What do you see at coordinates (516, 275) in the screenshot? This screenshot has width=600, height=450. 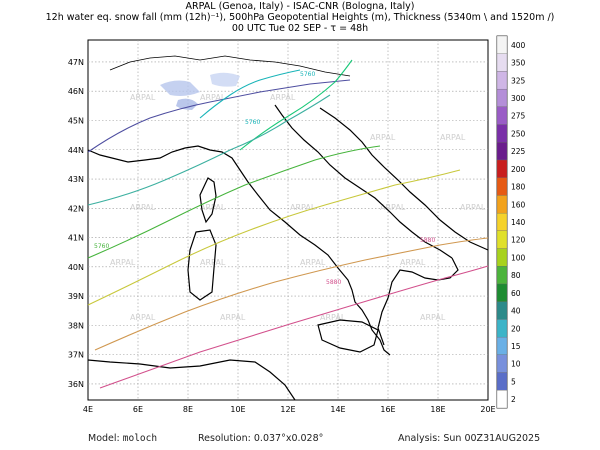 I see `colorbar-level-label: 80` at bounding box center [516, 275].